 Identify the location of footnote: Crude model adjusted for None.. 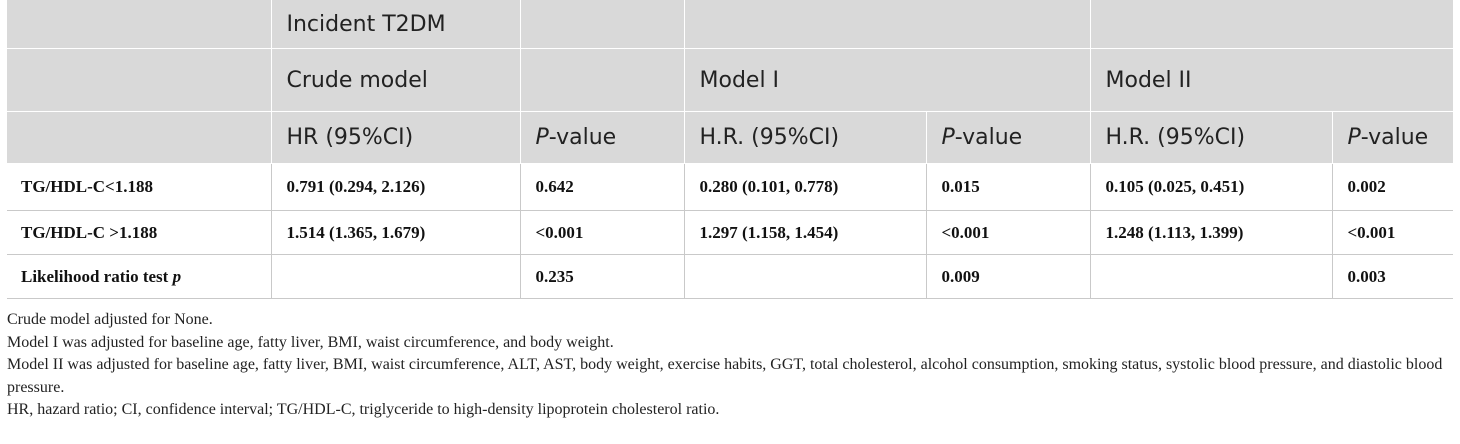
(110, 319).